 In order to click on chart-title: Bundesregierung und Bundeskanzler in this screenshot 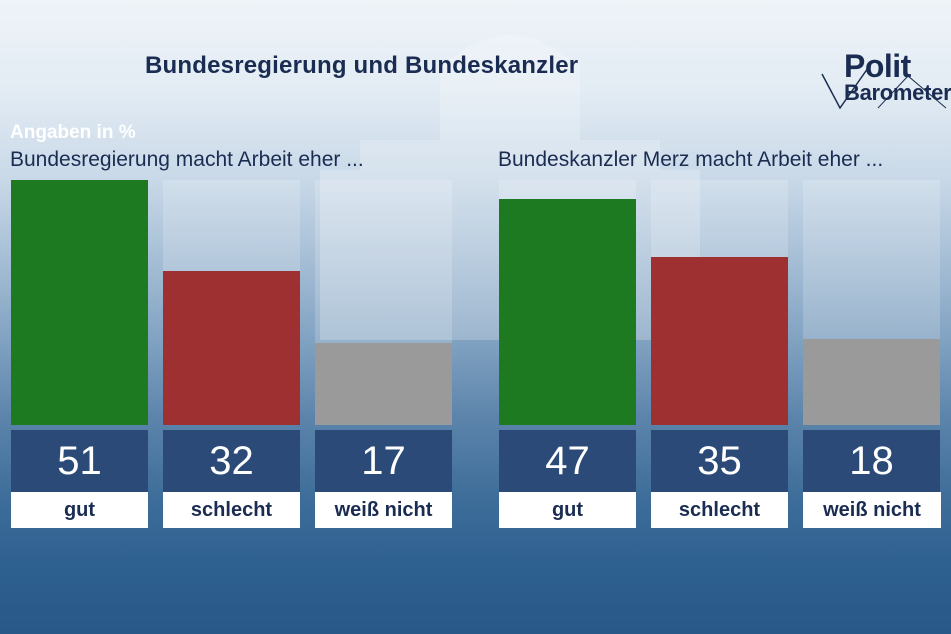, I will do `click(362, 65)`.